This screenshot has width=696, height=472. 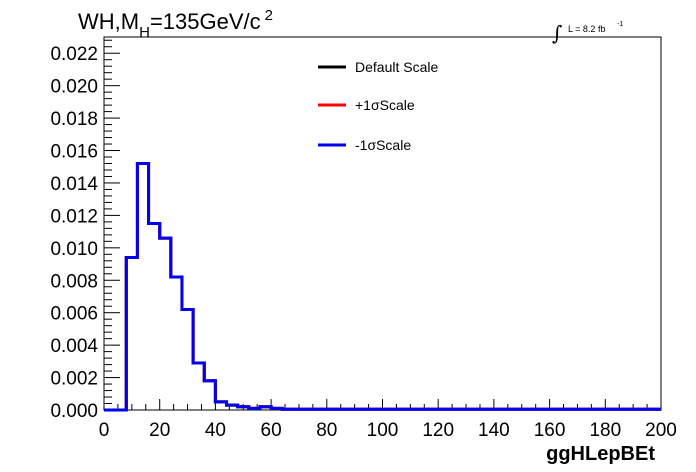 What do you see at coordinates (661, 430) in the screenshot?
I see `x-tick-label: 200` at bounding box center [661, 430].